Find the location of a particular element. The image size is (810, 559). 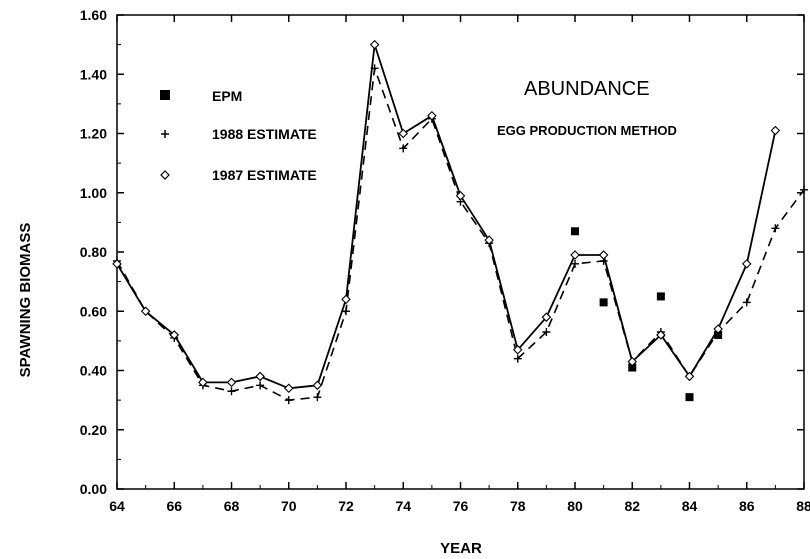

x-tick-label: 84 is located at coordinates (690, 506).